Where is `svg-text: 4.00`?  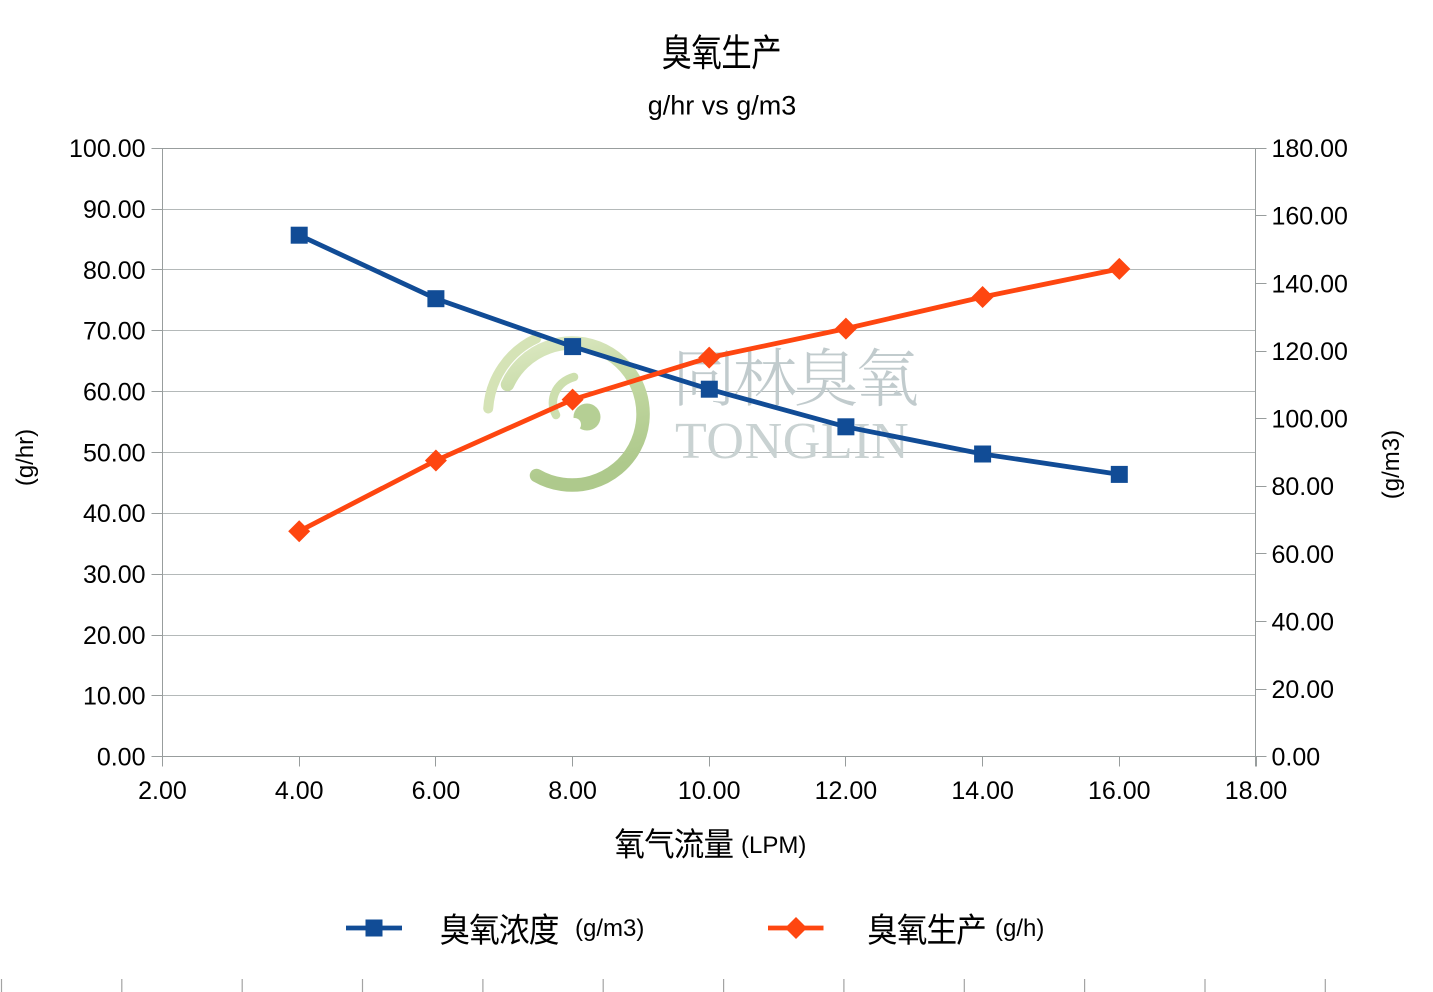
svg-text: 4.00 is located at coordinates (299, 791).